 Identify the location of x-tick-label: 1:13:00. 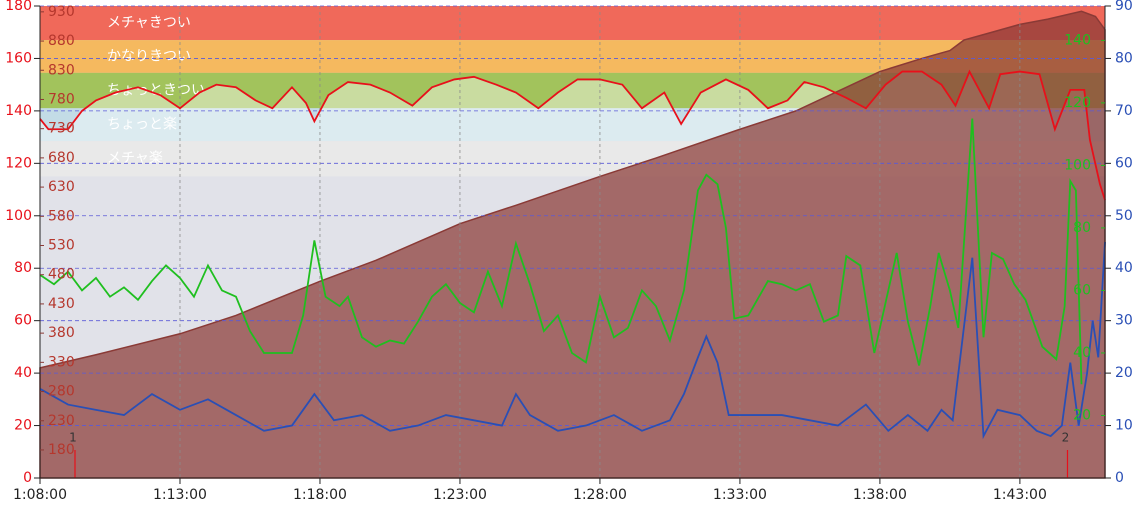
(180, 495).